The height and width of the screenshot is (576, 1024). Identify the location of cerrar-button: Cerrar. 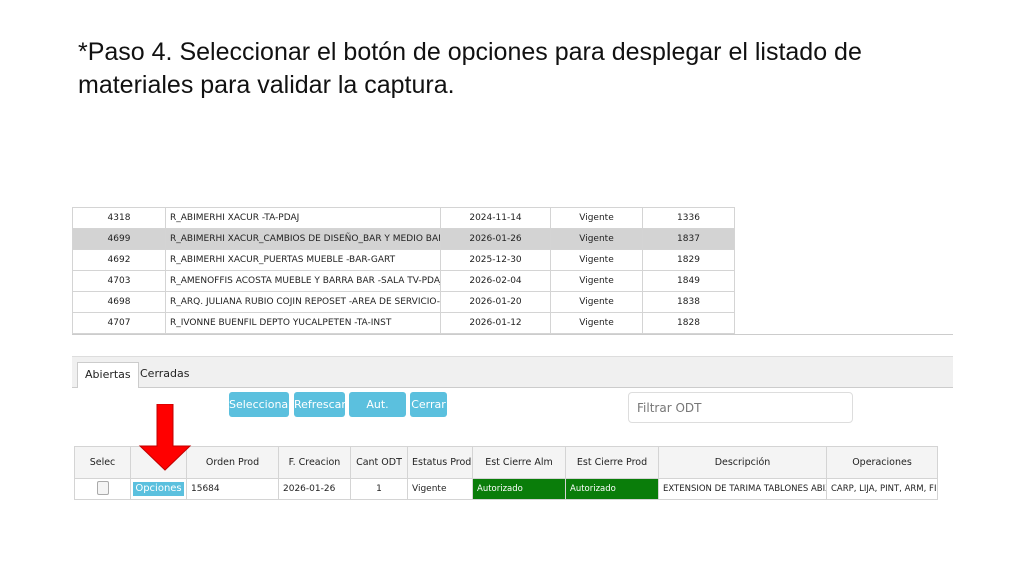
(428, 404).